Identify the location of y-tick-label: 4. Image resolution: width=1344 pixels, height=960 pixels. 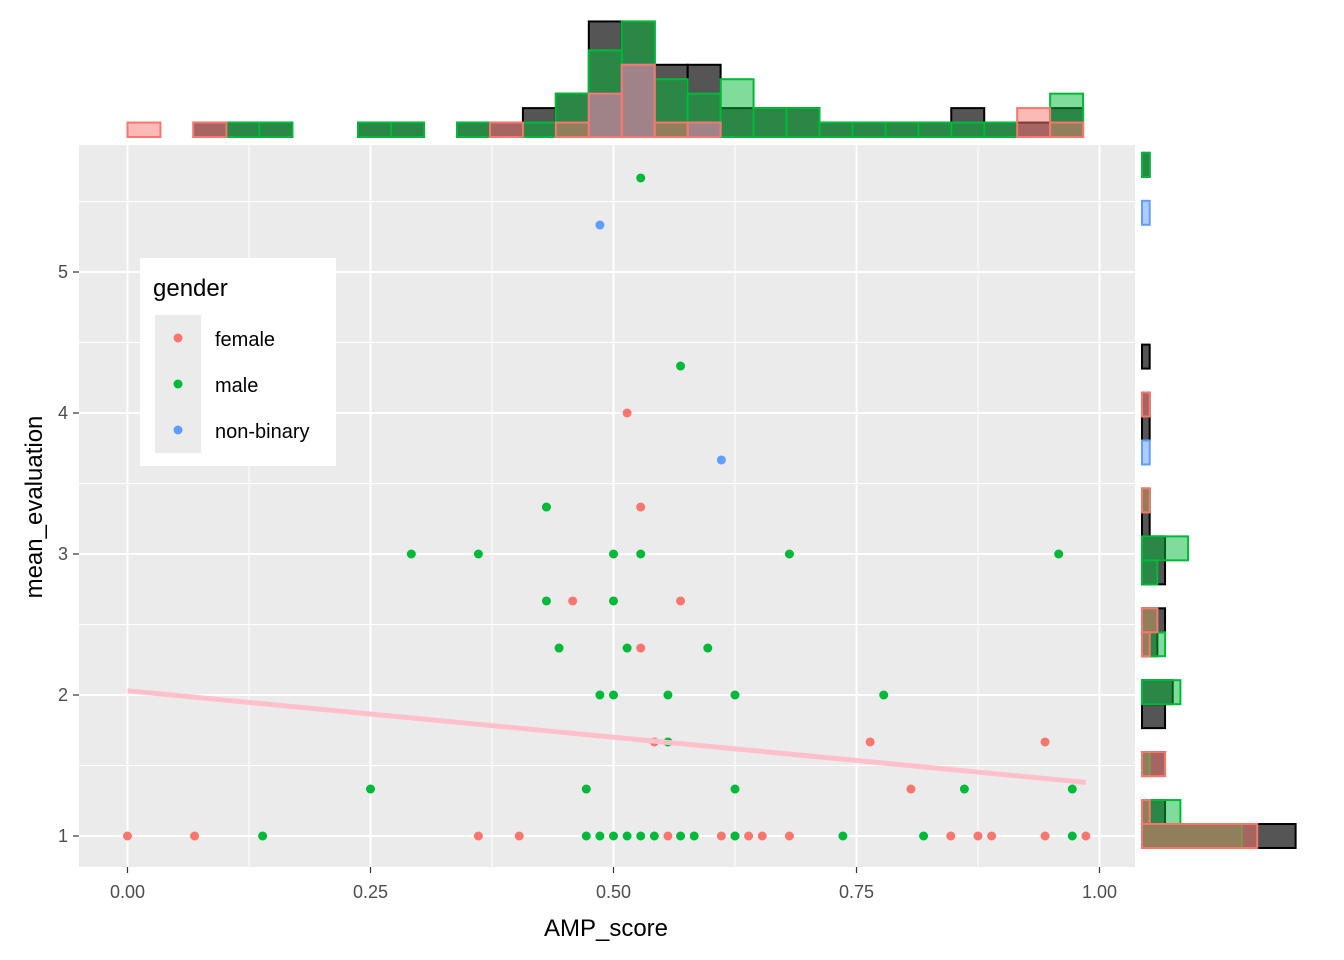
(63, 413).